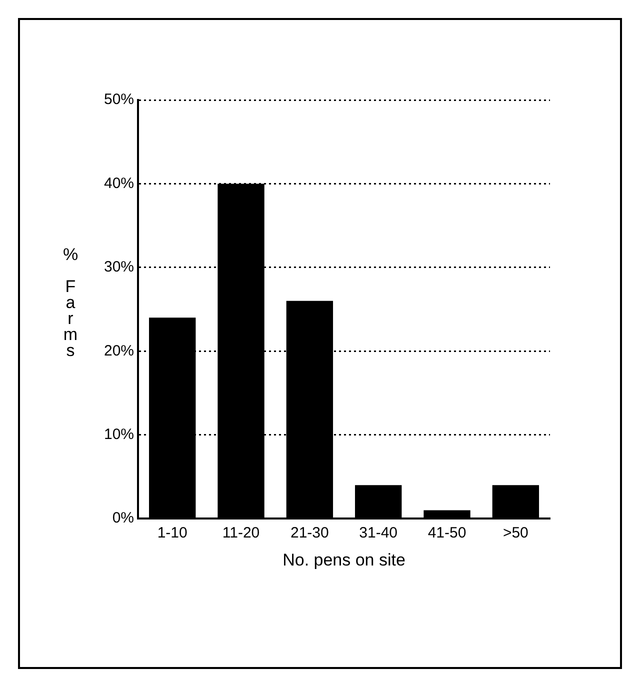 This screenshot has width=636, height=685. I want to click on x-tick-label: 1-10, so click(172, 533).